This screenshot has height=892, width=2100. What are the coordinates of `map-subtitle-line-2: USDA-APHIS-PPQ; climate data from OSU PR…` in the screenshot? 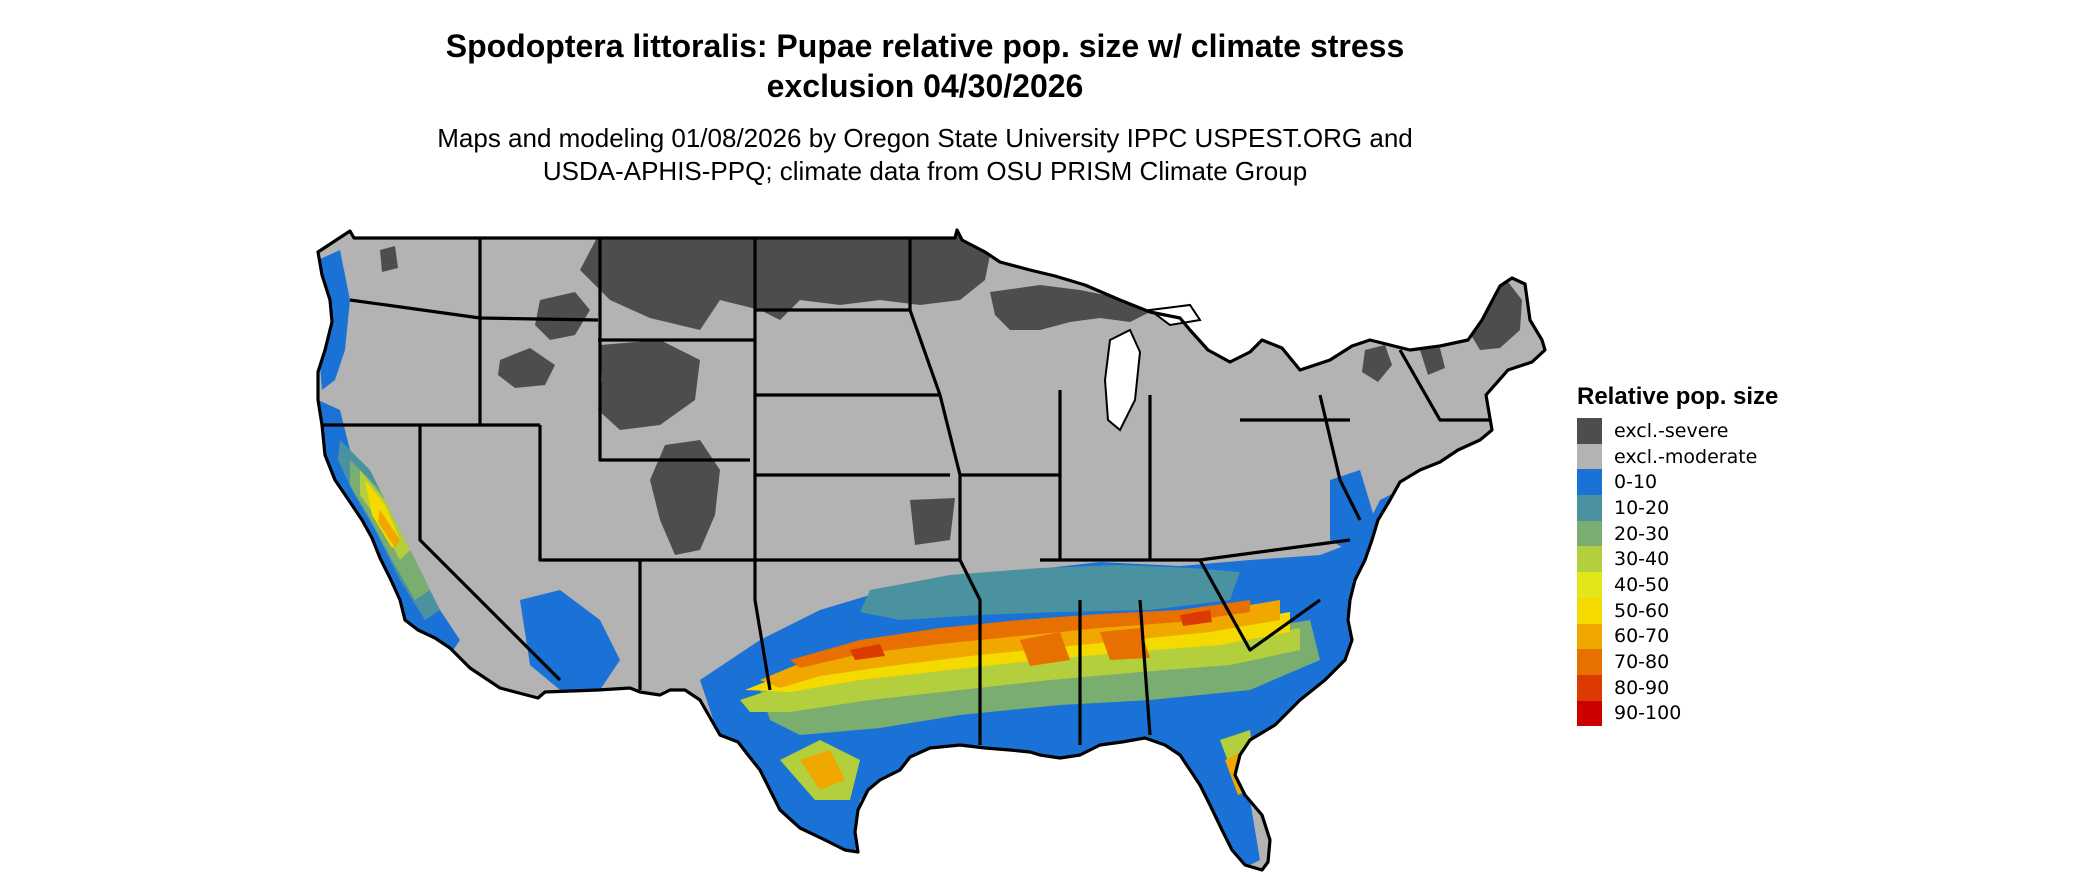 It's located at (925, 171).